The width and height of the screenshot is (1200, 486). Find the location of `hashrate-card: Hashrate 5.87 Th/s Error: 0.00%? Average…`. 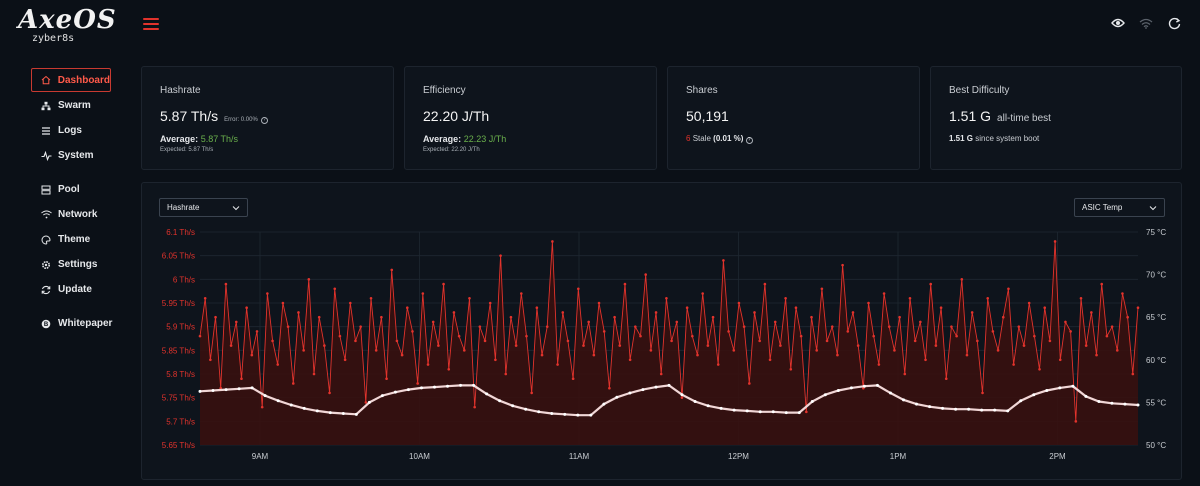

hashrate-card: Hashrate 5.87 Th/s Error: 0.00%? Average… is located at coordinates (267, 118).